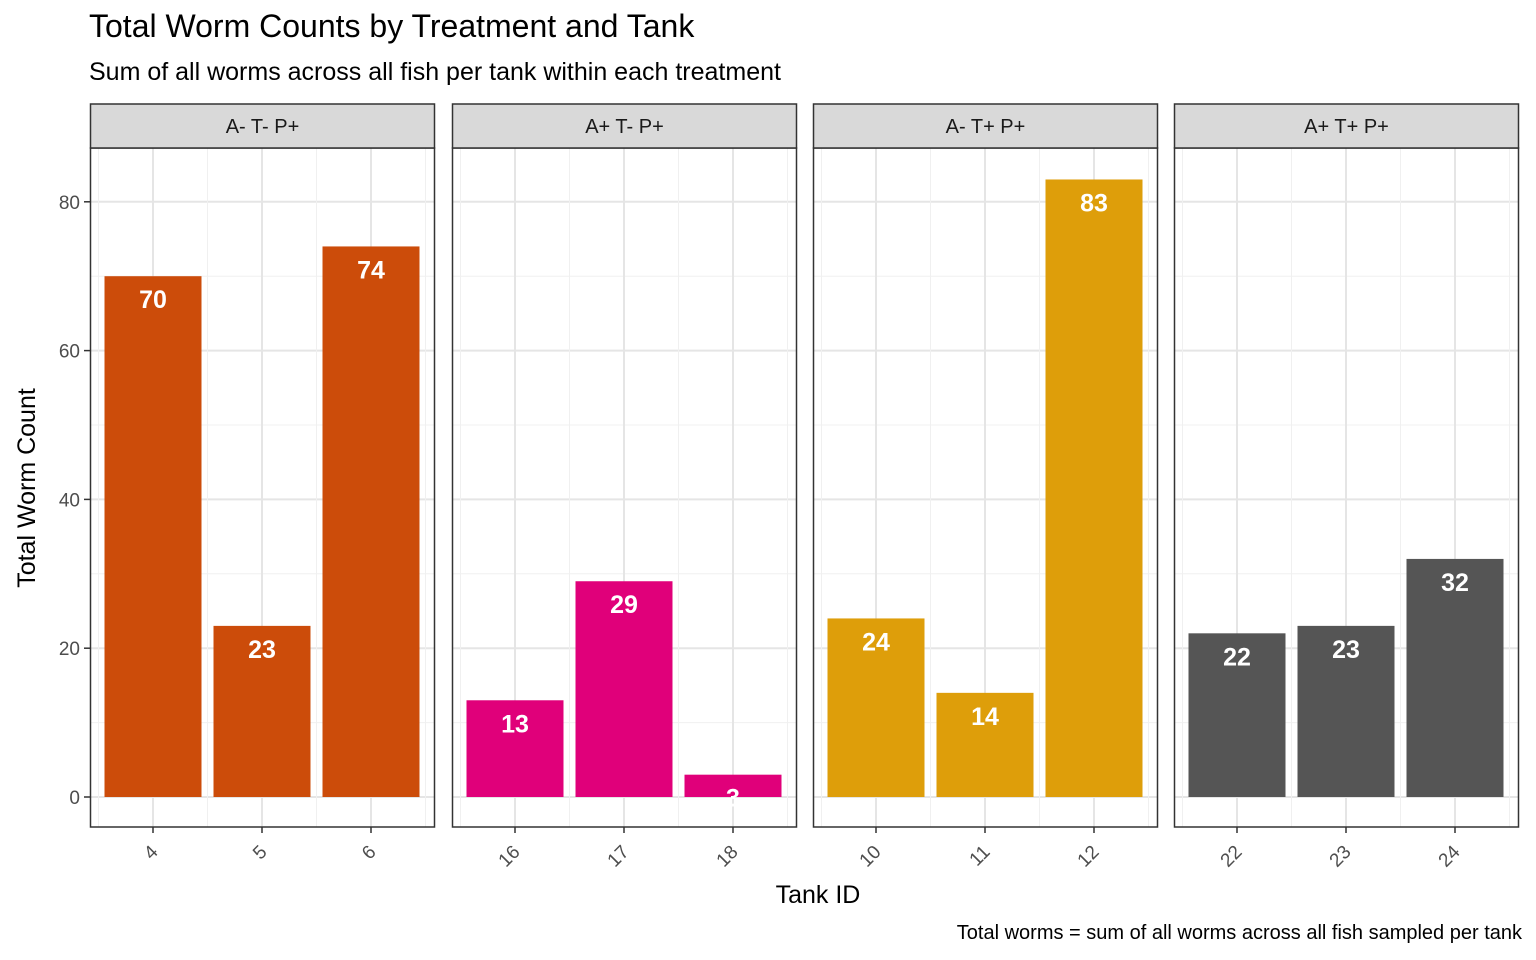 The width and height of the screenshot is (1536, 960). Describe the element at coordinates (871, 857) in the screenshot. I see `x-tick-label: 10` at that location.